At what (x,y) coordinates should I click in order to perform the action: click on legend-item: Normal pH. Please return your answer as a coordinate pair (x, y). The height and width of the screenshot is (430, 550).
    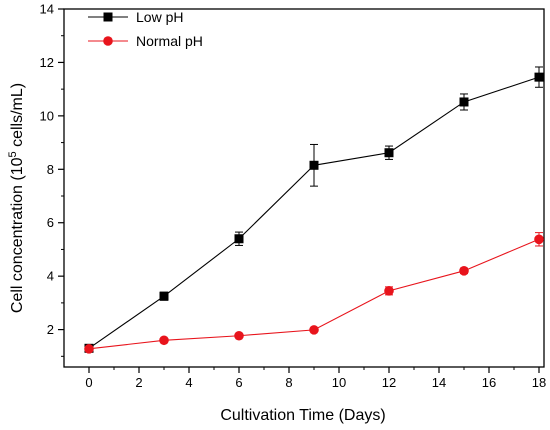
    Looking at the image, I should click on (145, 41).